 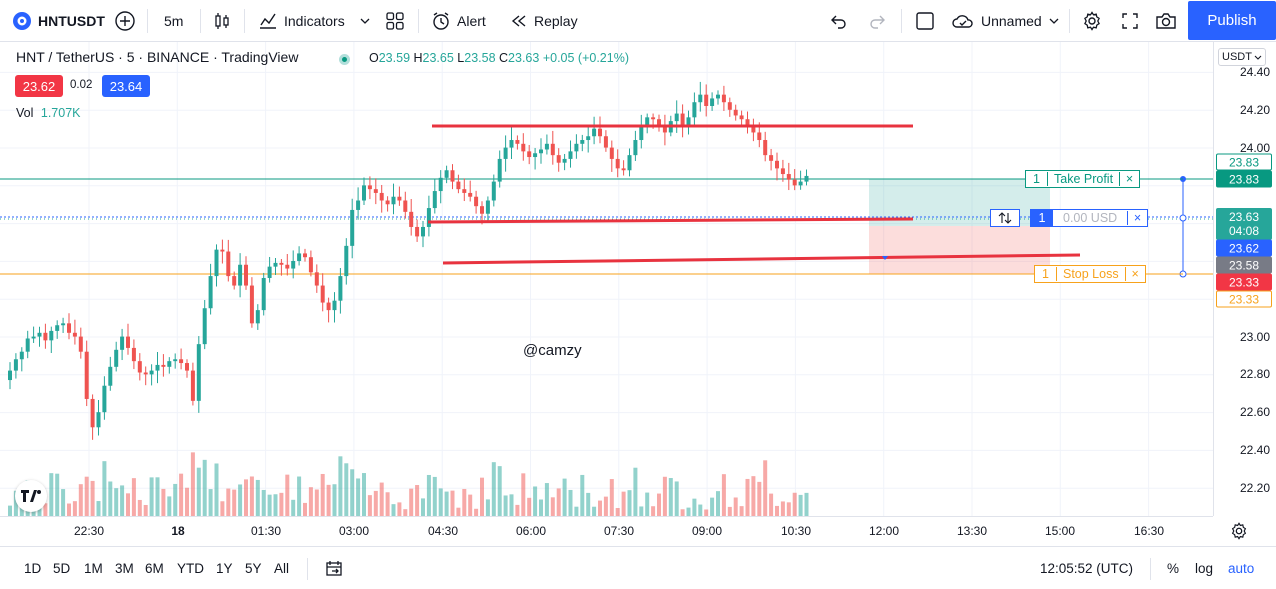 I want to click on templates-button, so click(x=395, y=21).